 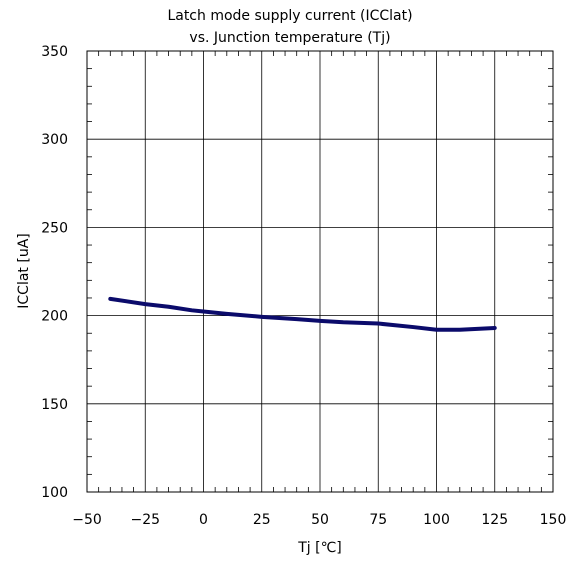 What do you see at coordinates (203, 520) in the screenshot?
I see `x-tick-label: 0` at bounding box center [203, 520].